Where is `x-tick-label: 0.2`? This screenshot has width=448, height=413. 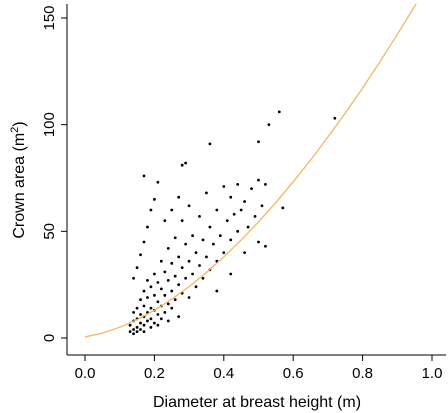 x-tick-label: 0.2 is located at coordinates (154, 373).